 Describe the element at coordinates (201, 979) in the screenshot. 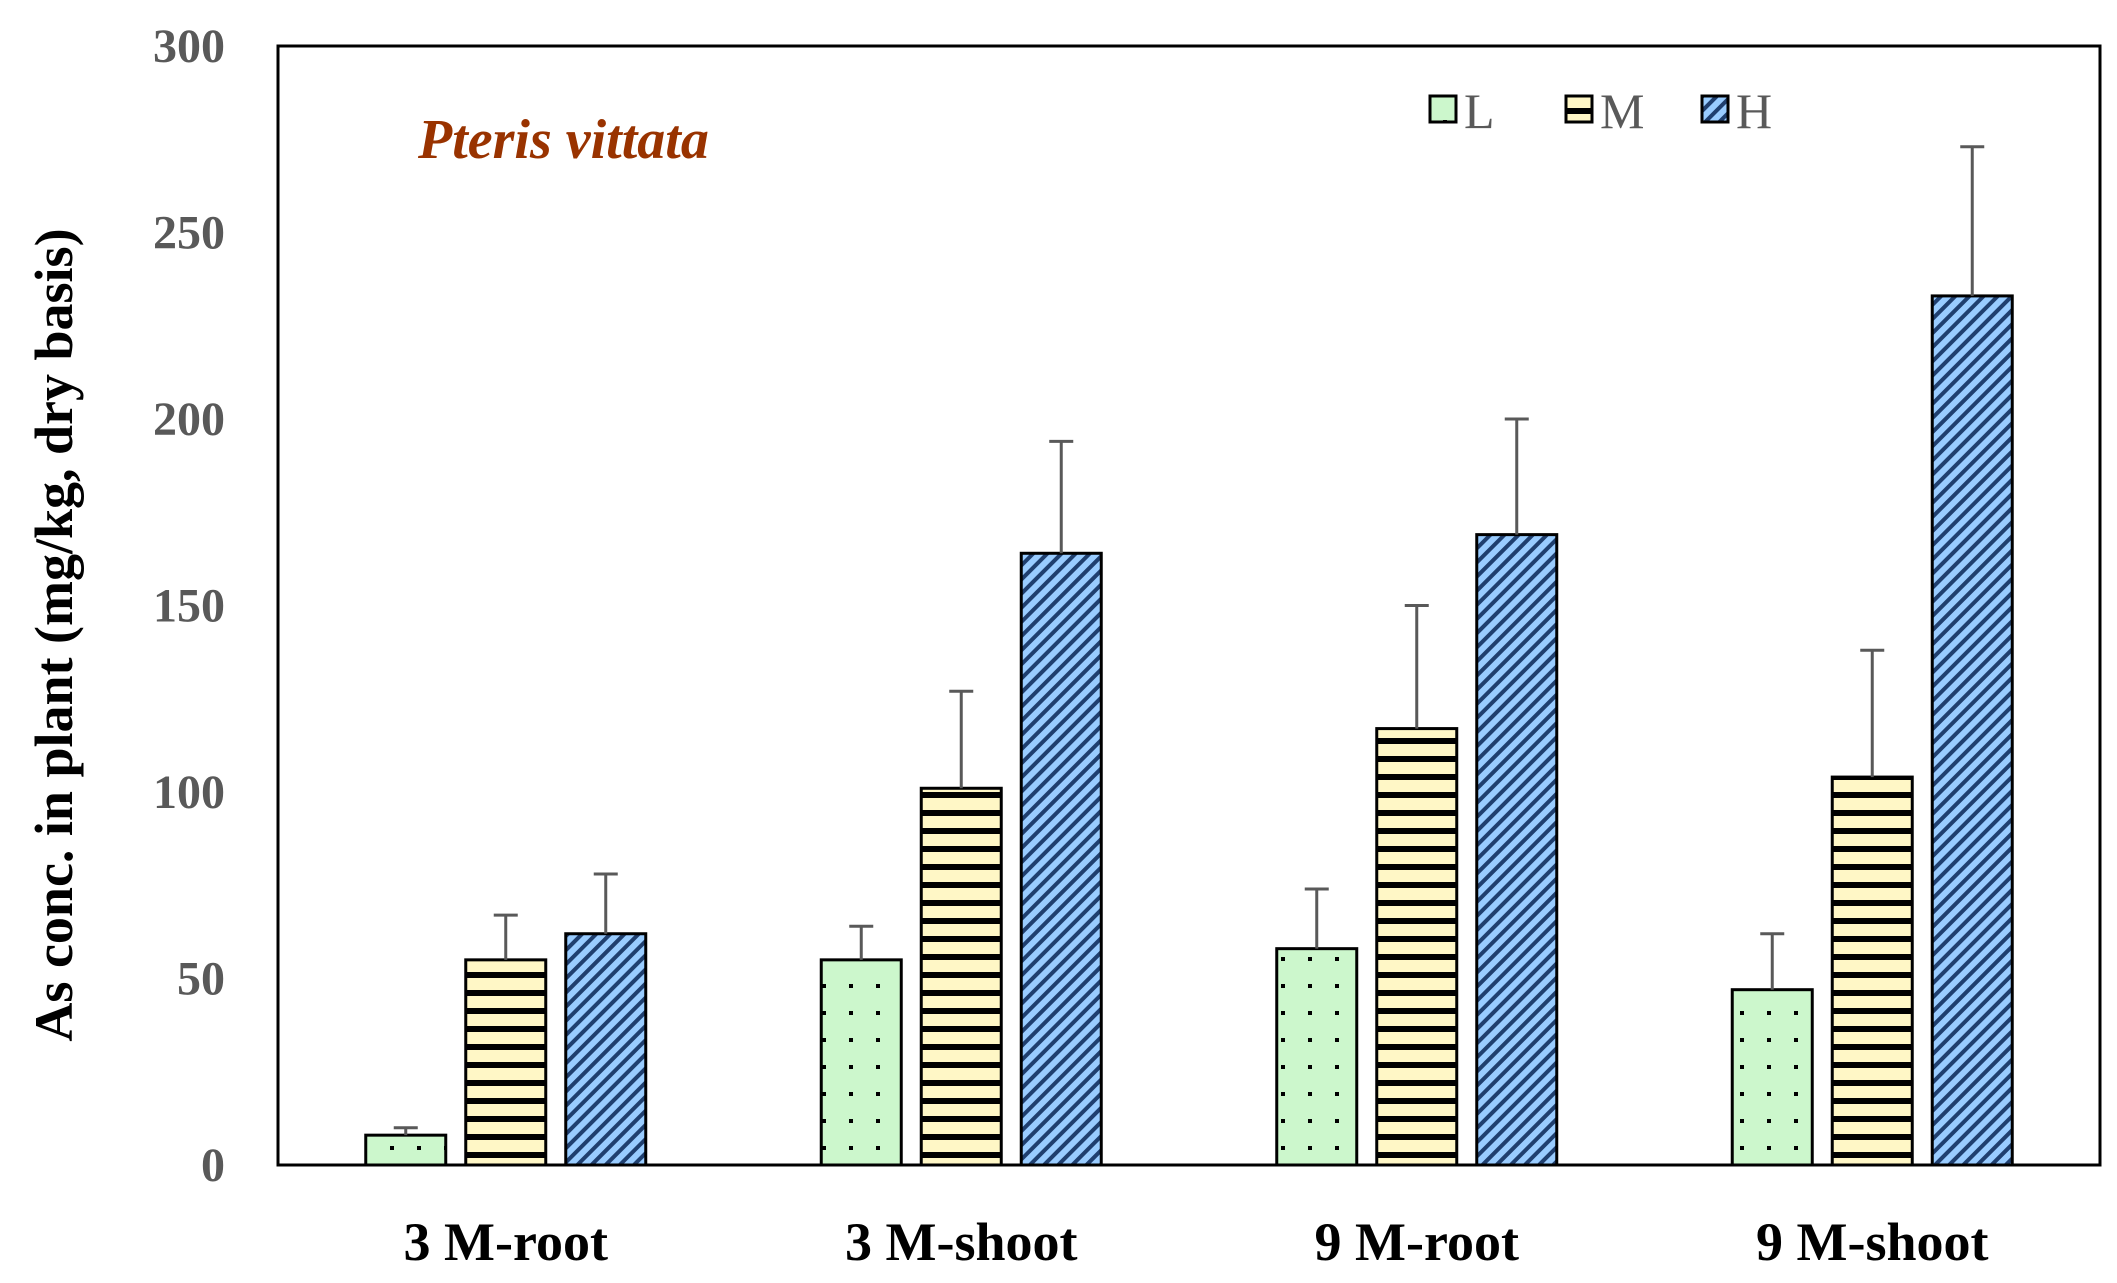

I see `y-tick-label: 50` at that location.